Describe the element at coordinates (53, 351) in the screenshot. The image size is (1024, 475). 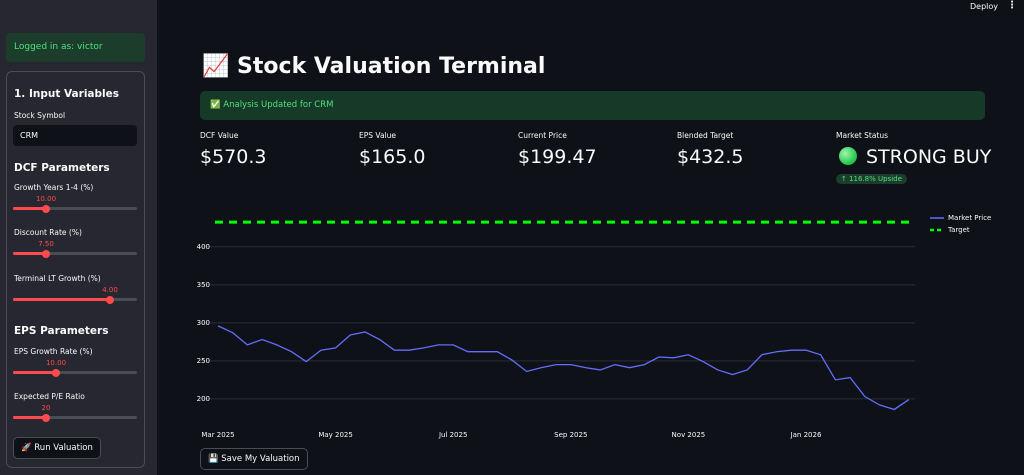
I see `slider-label: EPS Growth Rate (%)` at that location.